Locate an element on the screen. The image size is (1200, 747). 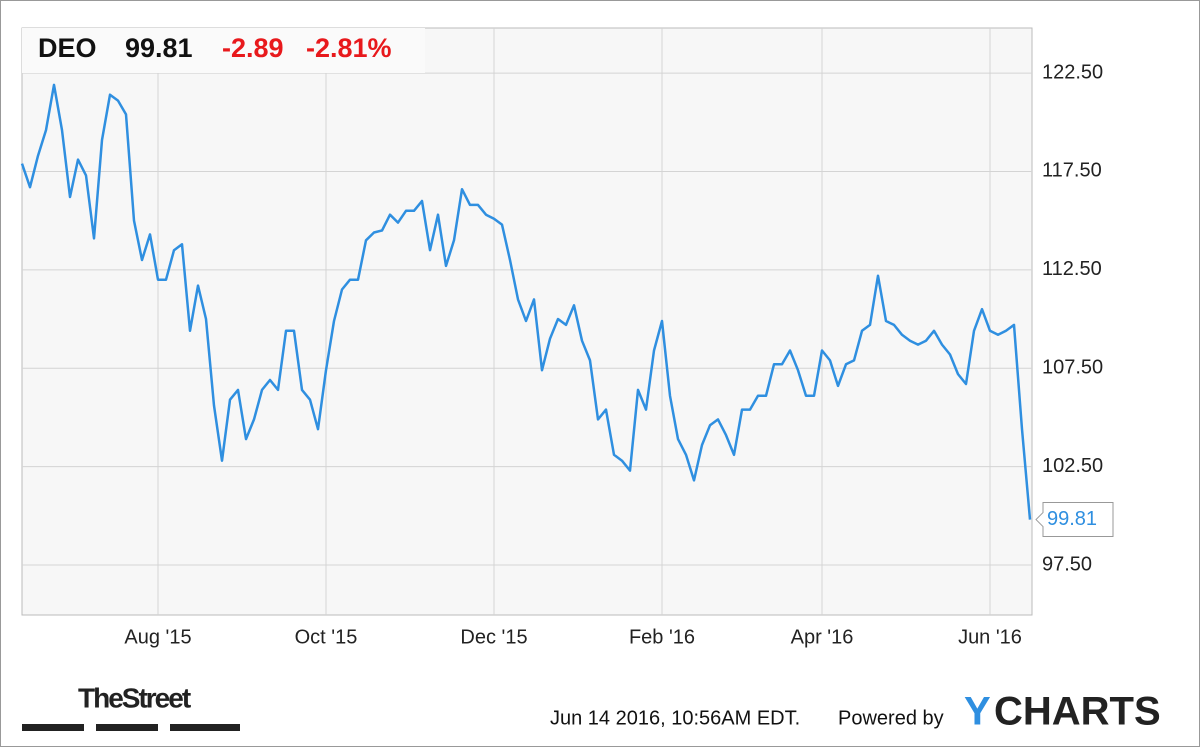
x-tick-label: Apr '16 is located at coordinates (822, 637).